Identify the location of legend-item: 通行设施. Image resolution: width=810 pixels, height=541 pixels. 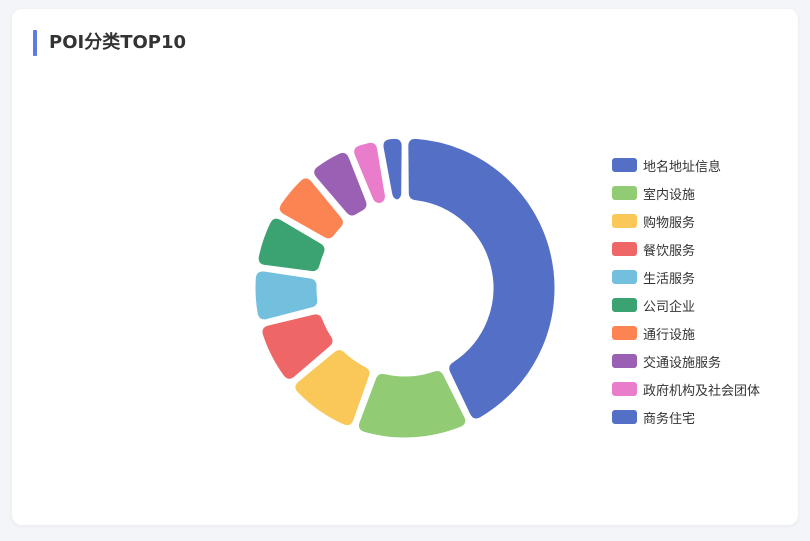
(686, 333).